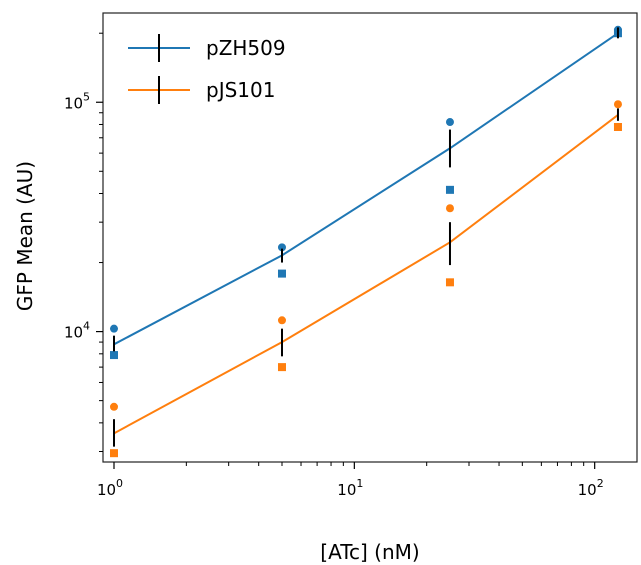  I want to click on legend-label-pjs101: pJS101, so click(240, 90).